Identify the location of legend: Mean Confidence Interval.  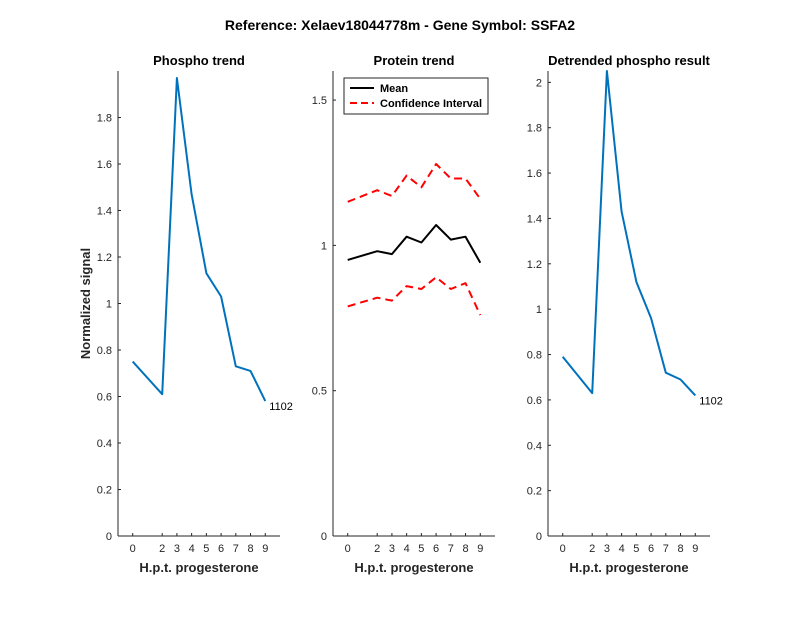
(416, 96).